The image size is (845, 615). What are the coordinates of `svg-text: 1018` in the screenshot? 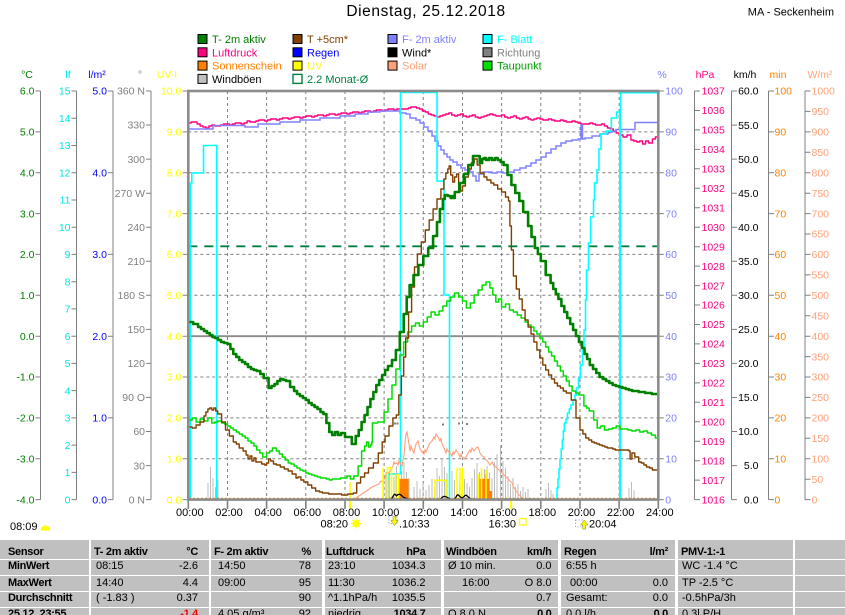 It's located at (714, 461).